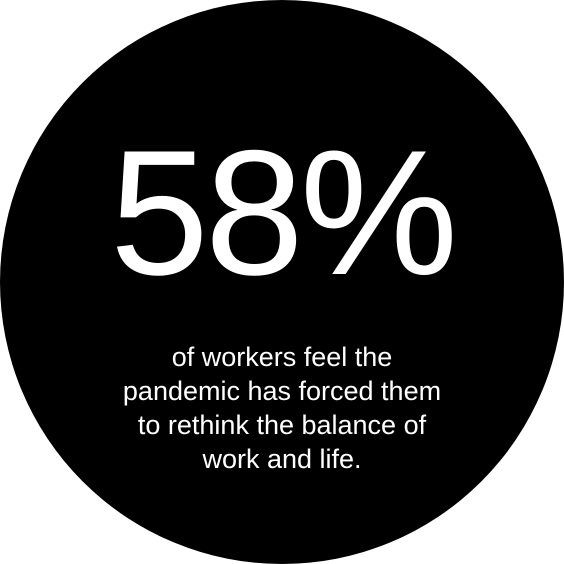 This screenshot has height=564, width=564. I want to click on caption-line: pandemic has forced them, so click(282, 391).